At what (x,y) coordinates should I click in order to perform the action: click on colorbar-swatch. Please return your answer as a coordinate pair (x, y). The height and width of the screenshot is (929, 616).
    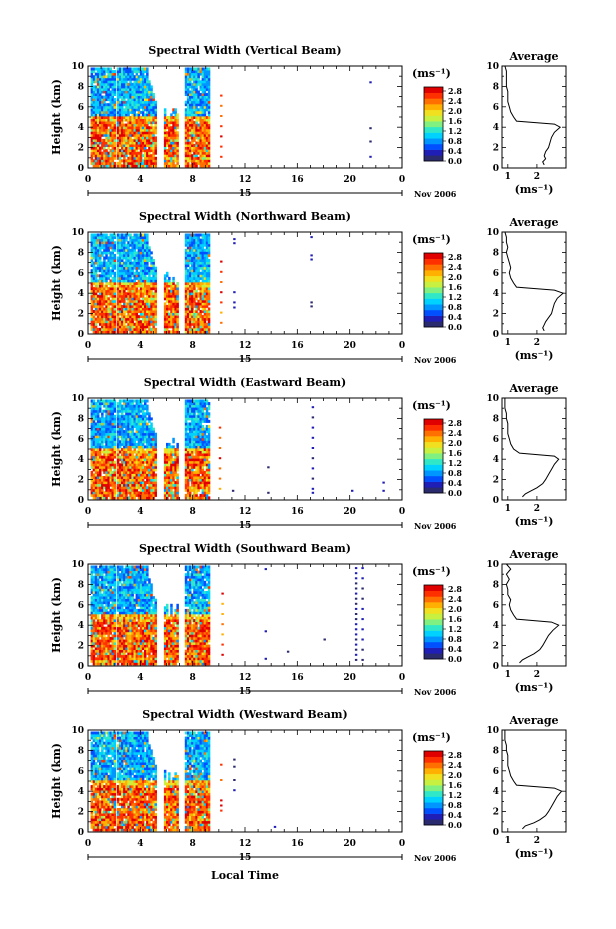
    Looking at the image, I should click on (433, 118).